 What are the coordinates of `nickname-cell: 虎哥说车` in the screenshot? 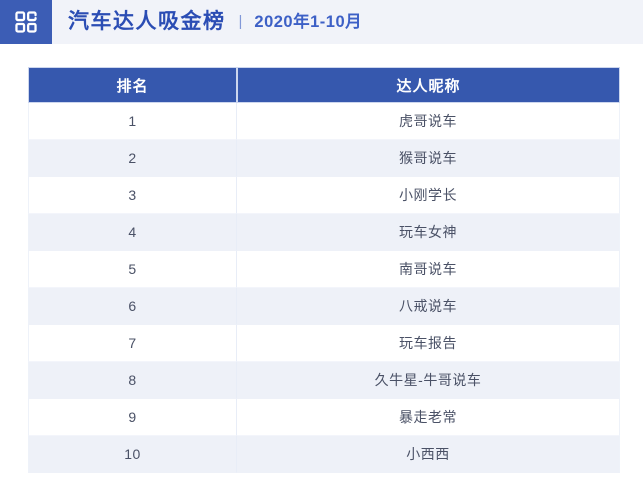 It's located at (428, 121).